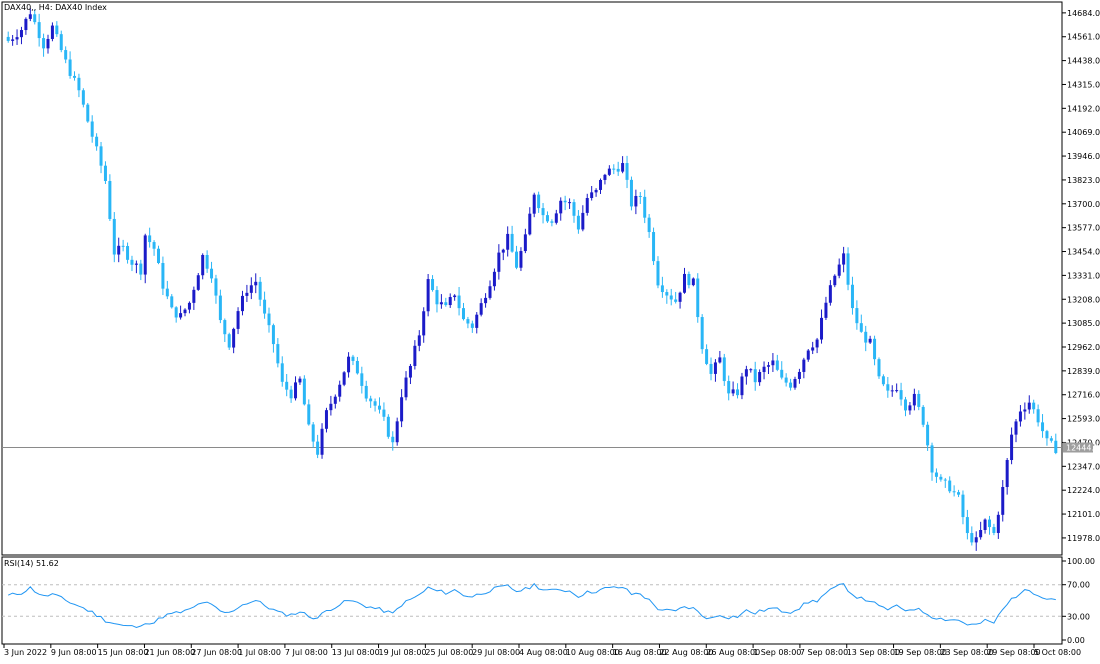 Image resolution: width=1100 pixels, height=664 pixels. What do you see at coordinates (686, 652) in the screenshot?
I see `time-tick-label: 22 Aug 08:00` at bounding box center [686, 652].